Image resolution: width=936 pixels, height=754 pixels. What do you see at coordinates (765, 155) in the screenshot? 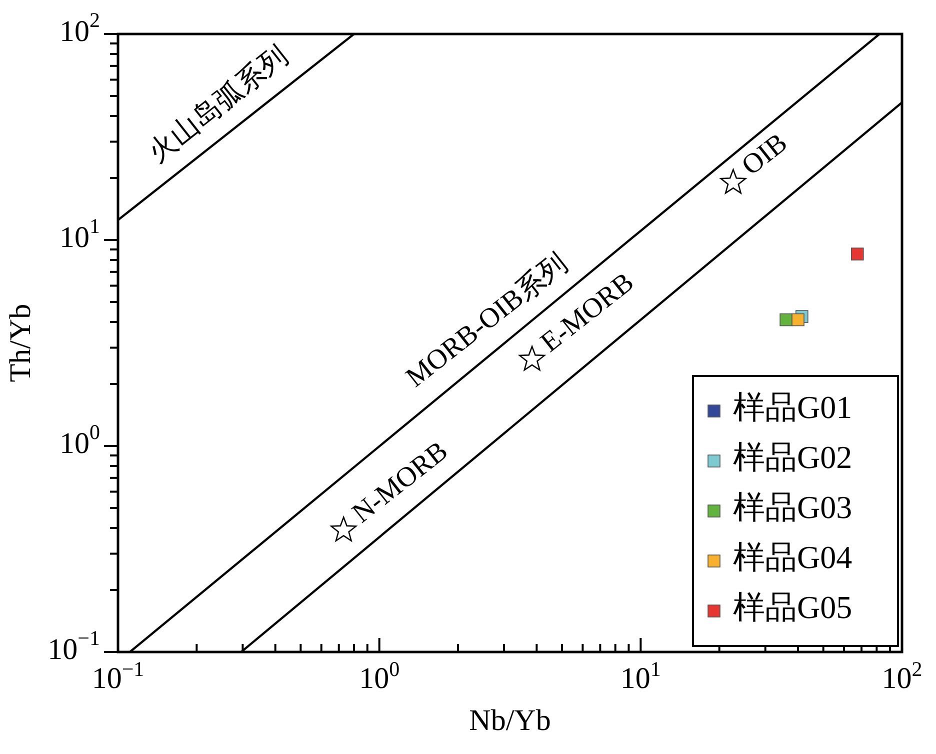
I see `text: OIB` at bounding box center [765, 155].